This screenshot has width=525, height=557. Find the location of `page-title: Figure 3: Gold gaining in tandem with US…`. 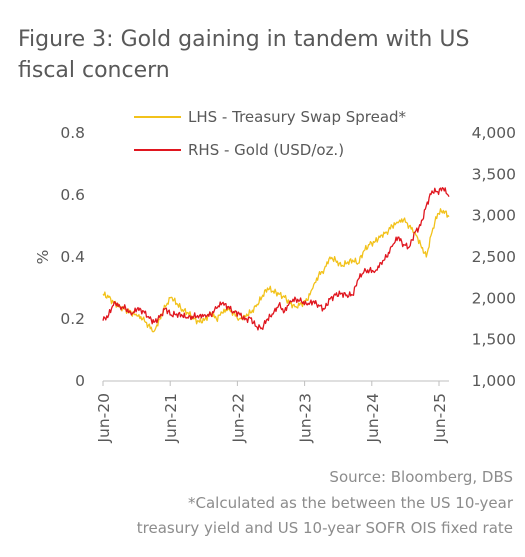

page-title: Figure 3: Gold gaining in tandem with US… is located at coordinates (244, 55).